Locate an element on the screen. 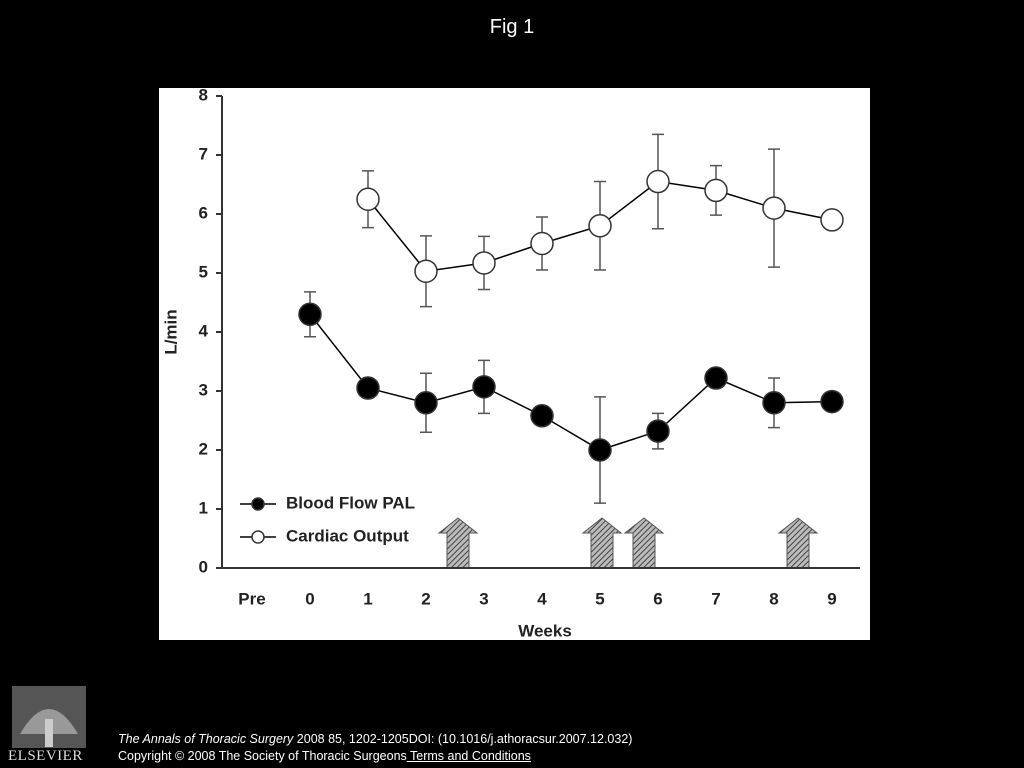 Image resolution: width=1024 pixels, height=768 pixels. x-tick-label: 7 is located at coordinates (715, 598).